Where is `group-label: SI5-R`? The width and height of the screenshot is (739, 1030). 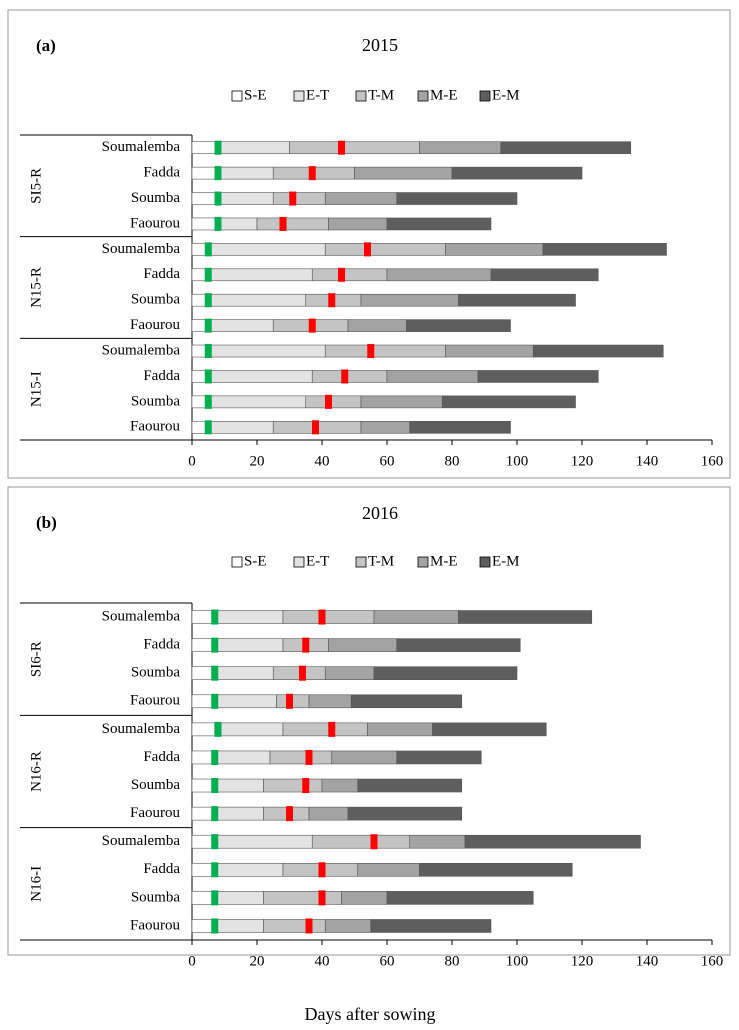
group-label: SI5-R is located at coordinates (36, 186).